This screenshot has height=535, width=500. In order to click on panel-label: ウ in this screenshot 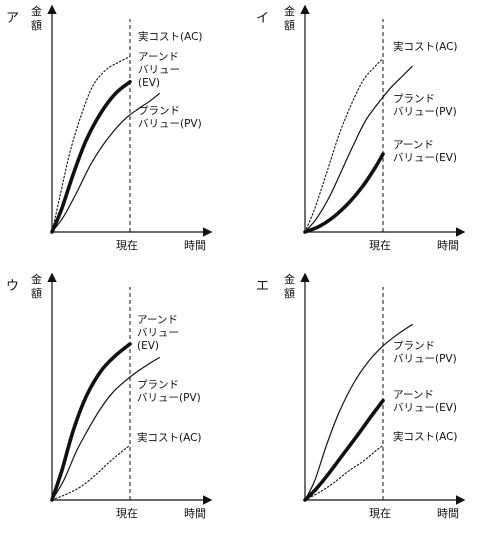, I will do `click(12, 286)`.